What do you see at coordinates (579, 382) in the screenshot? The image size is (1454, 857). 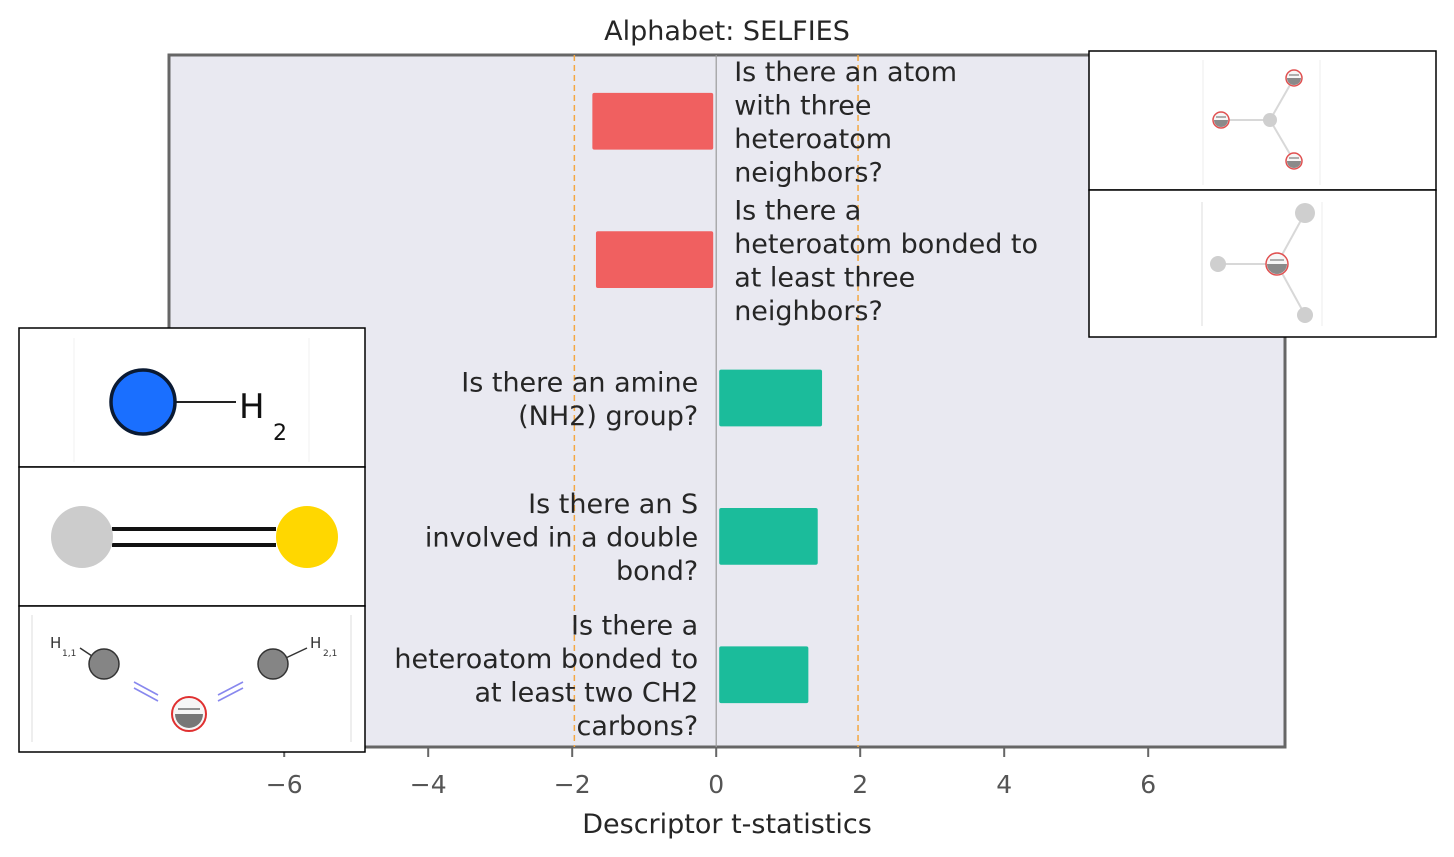 I see `bar-label: Is there an amine` at bounding box center [579, 382].